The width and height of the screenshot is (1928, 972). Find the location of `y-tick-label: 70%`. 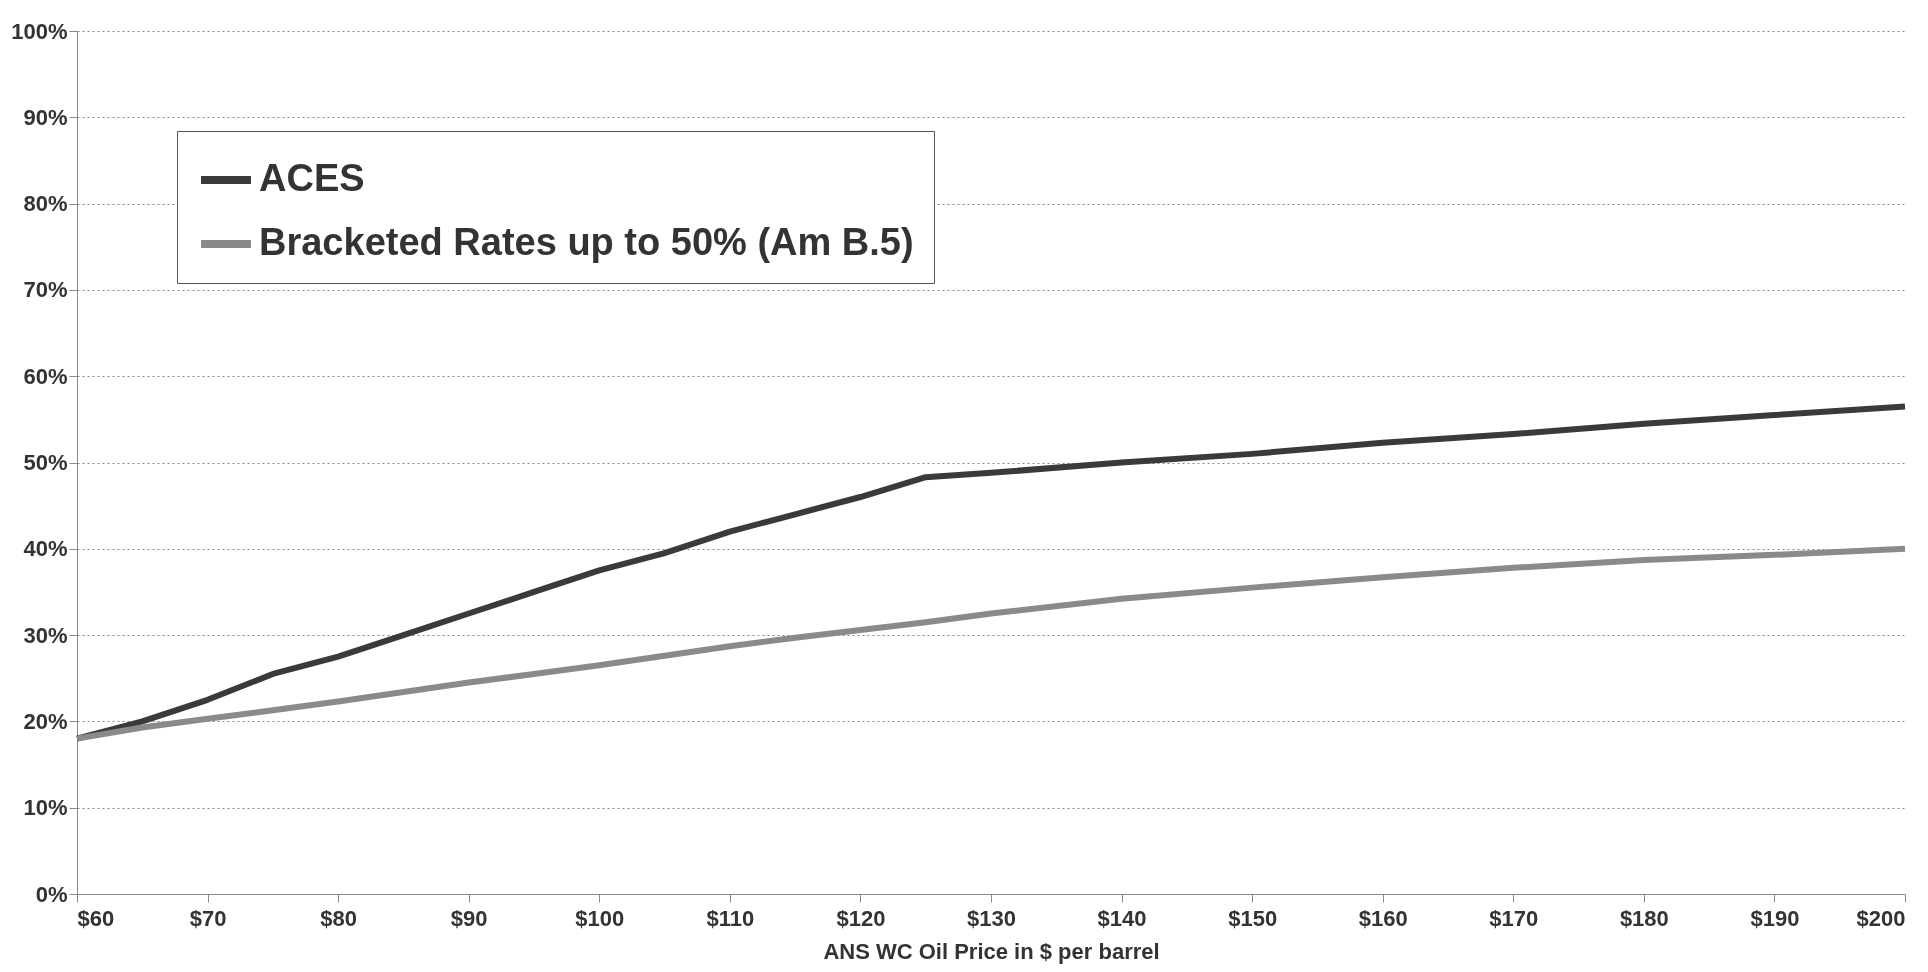

y-tick-label: 70% is located at coordinates (45, 290).